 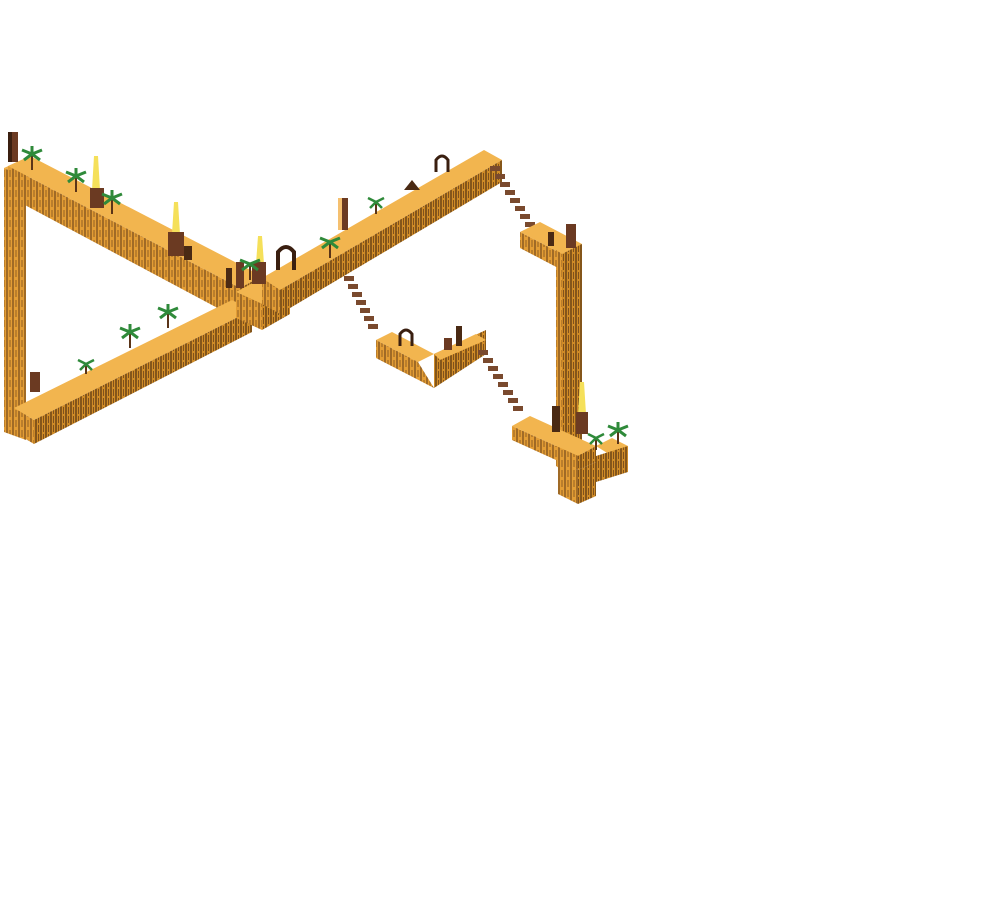 I want to click on middle-platform, so click(x=431, y=359).